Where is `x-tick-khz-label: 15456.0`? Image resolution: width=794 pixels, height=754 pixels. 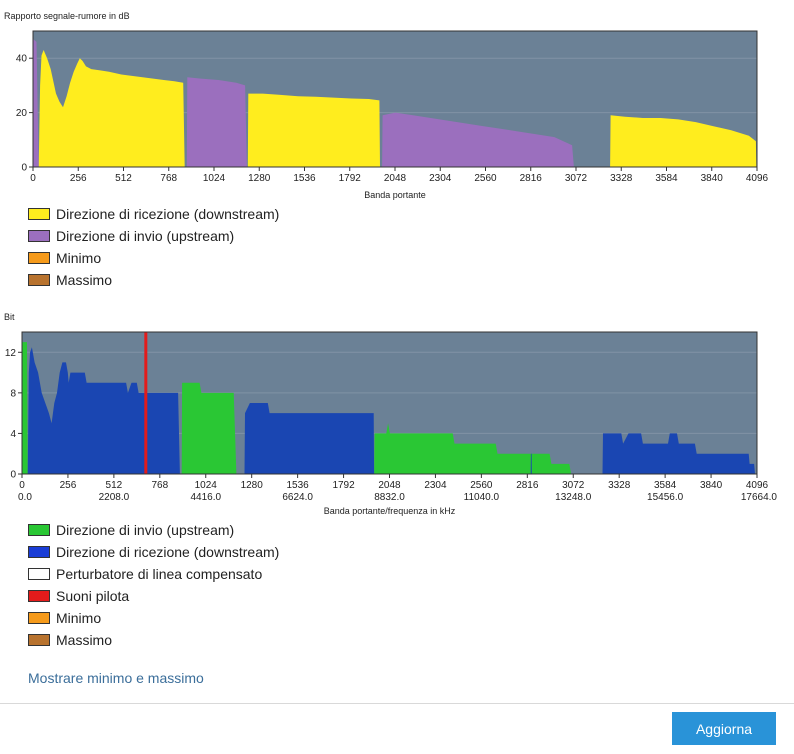 x-tick-khz-label: 15456.0 is located at coordinates (665, 497).